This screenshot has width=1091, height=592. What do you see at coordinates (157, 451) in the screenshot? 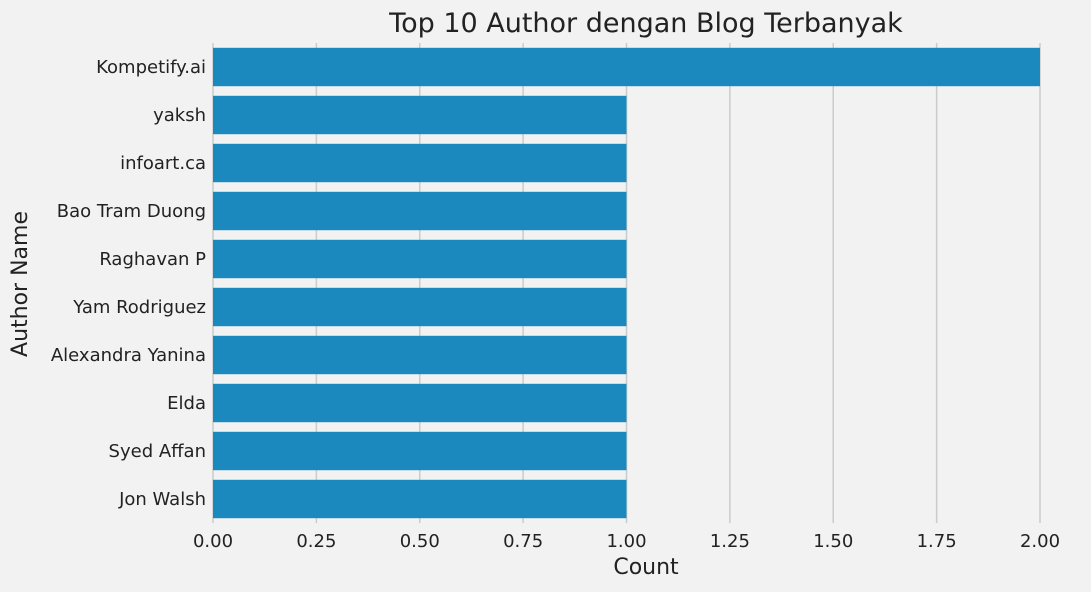
I see `y-tick-label: Syed Affan` at bounding box center [157, 451].